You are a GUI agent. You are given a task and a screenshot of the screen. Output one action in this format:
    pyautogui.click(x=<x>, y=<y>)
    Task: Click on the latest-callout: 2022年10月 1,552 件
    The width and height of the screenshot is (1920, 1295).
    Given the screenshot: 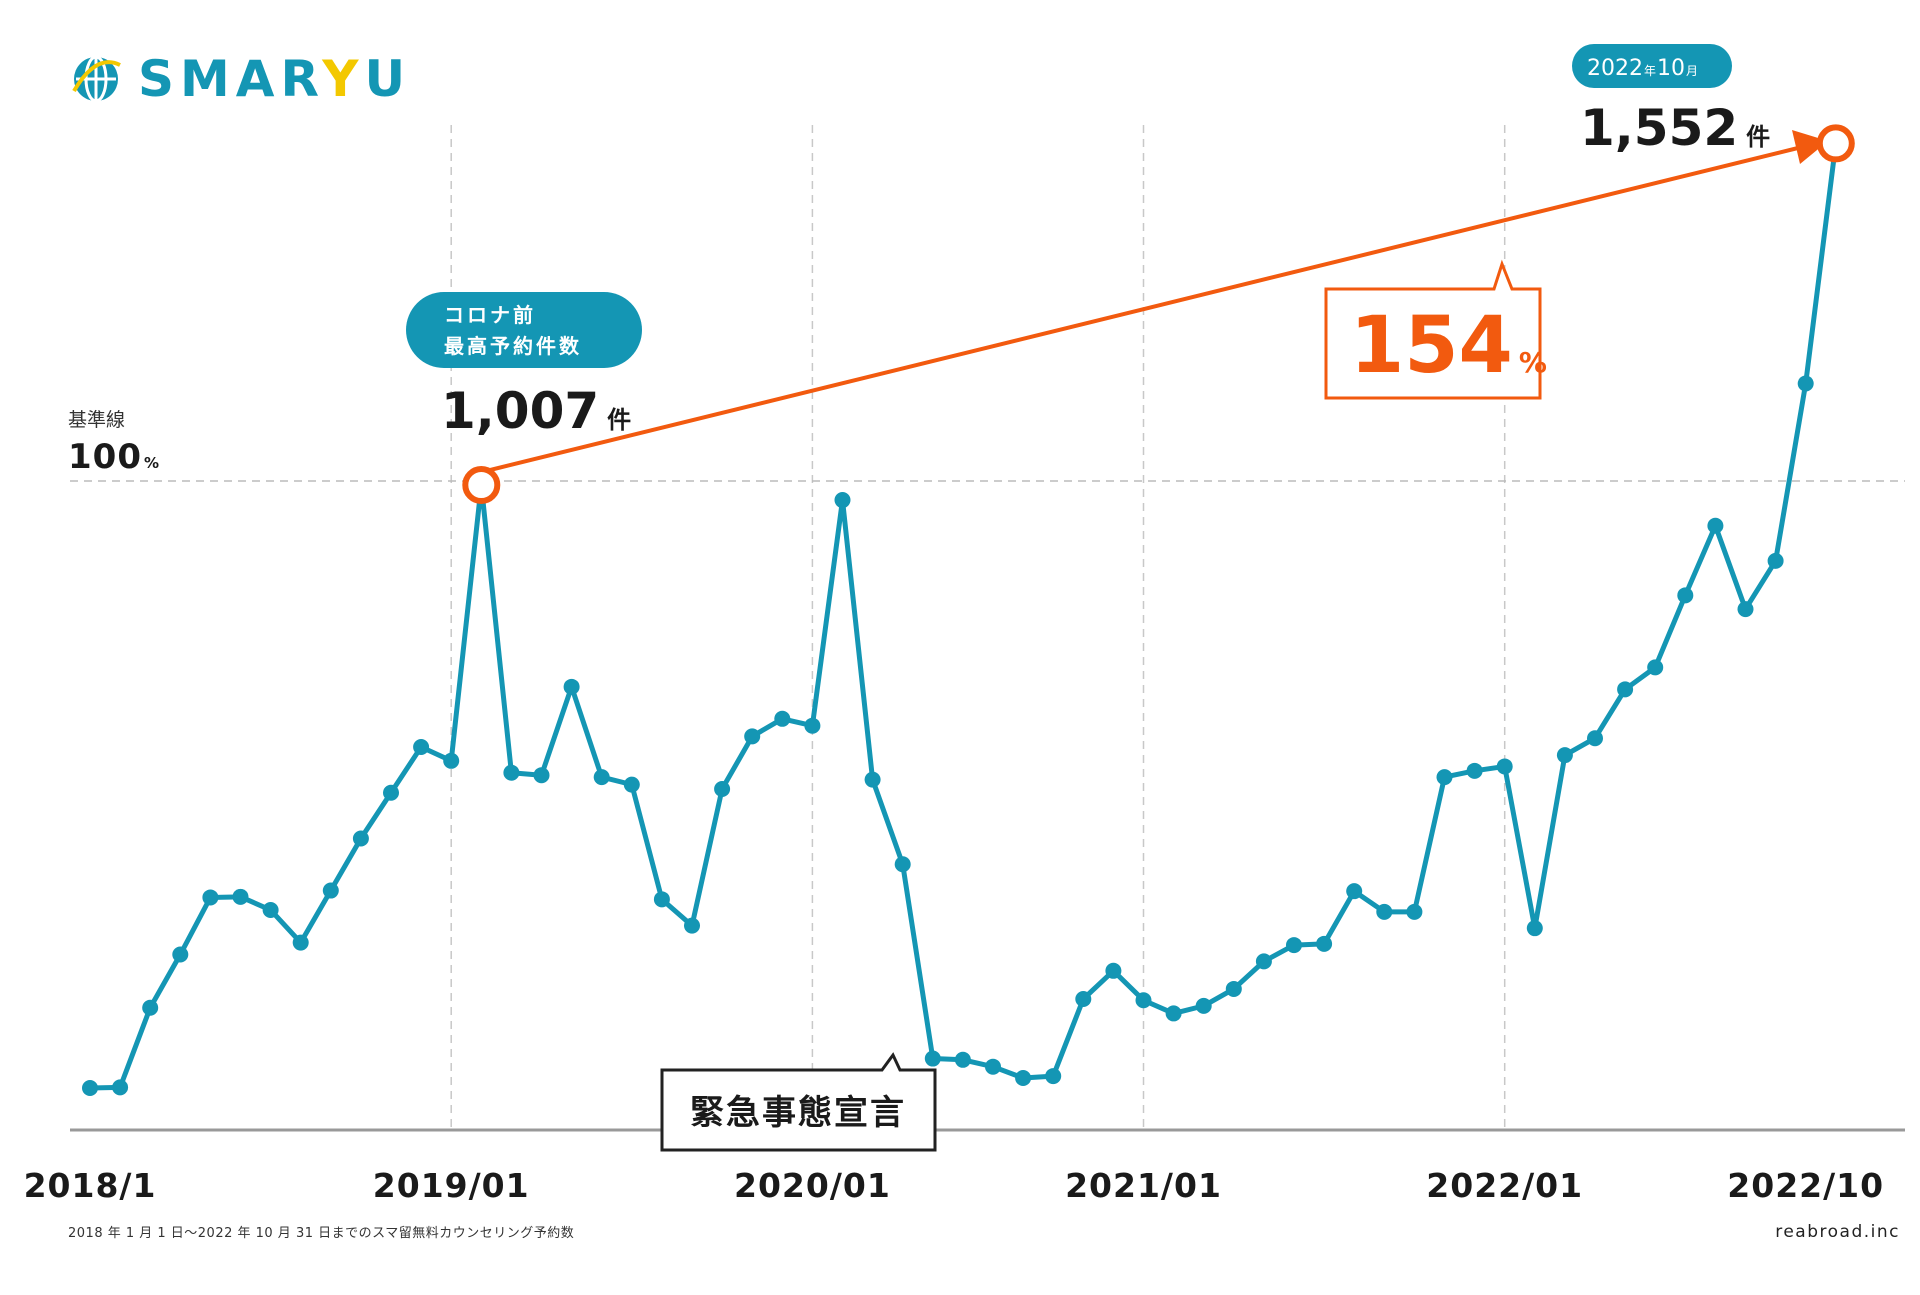 What is the action you would take?
    pyautogui.click(x=1671, y=100)
    